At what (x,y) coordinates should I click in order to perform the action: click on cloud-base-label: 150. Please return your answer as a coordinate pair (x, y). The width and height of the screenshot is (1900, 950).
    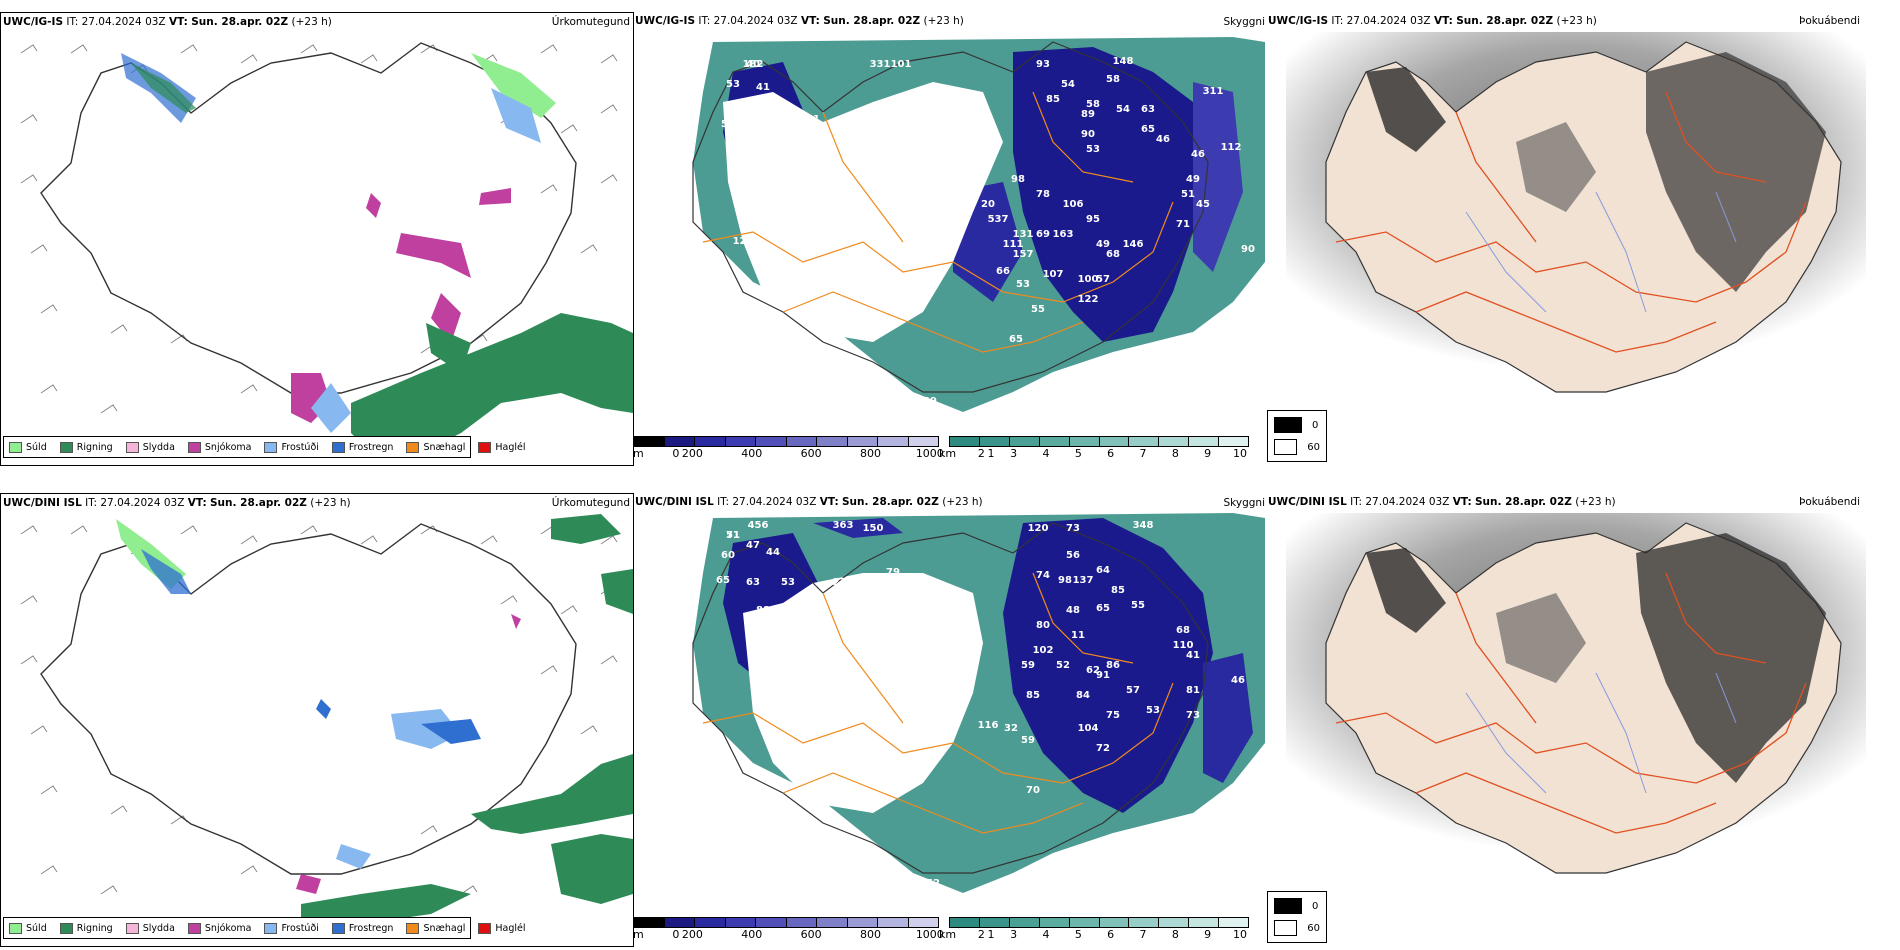
    Looking at the image, I should click on (873, 528).